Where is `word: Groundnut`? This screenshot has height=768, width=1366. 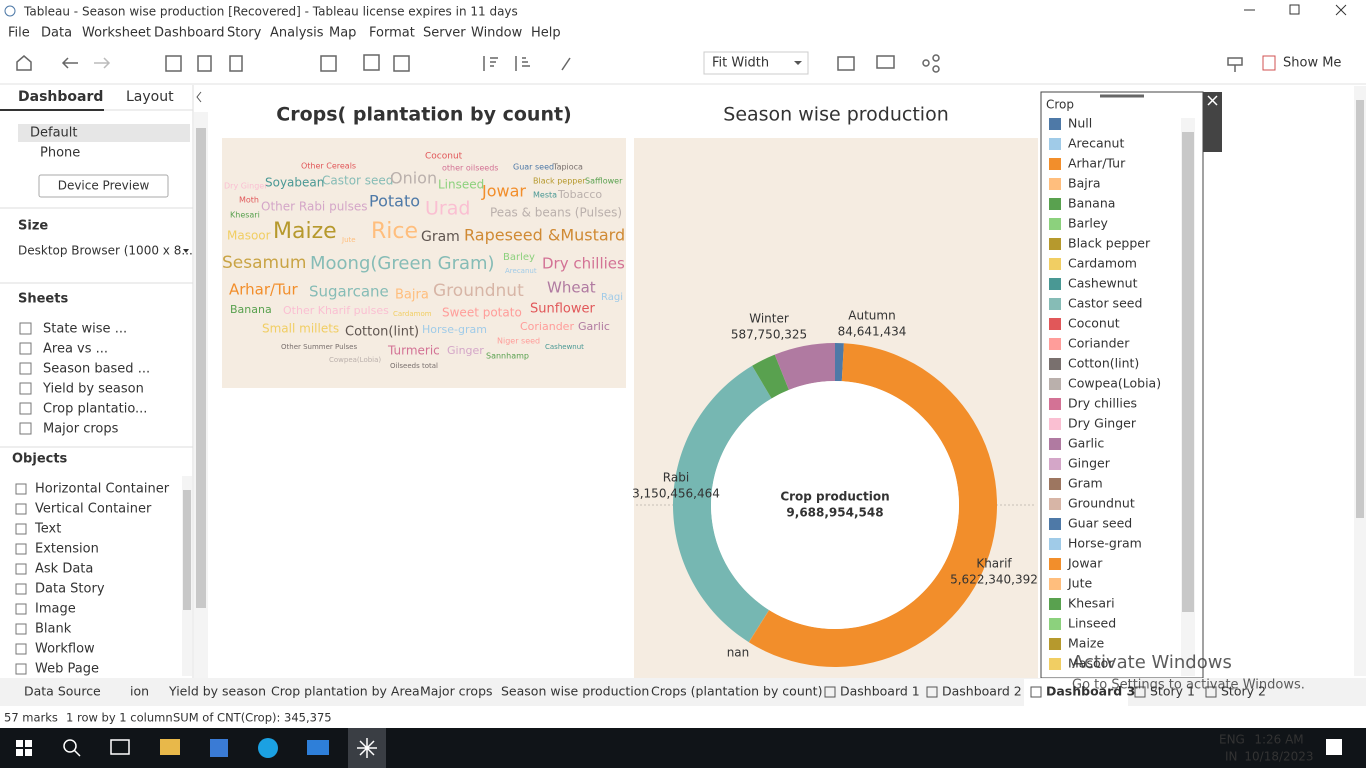
word: Groundnut is located at coordinates (478, 291).